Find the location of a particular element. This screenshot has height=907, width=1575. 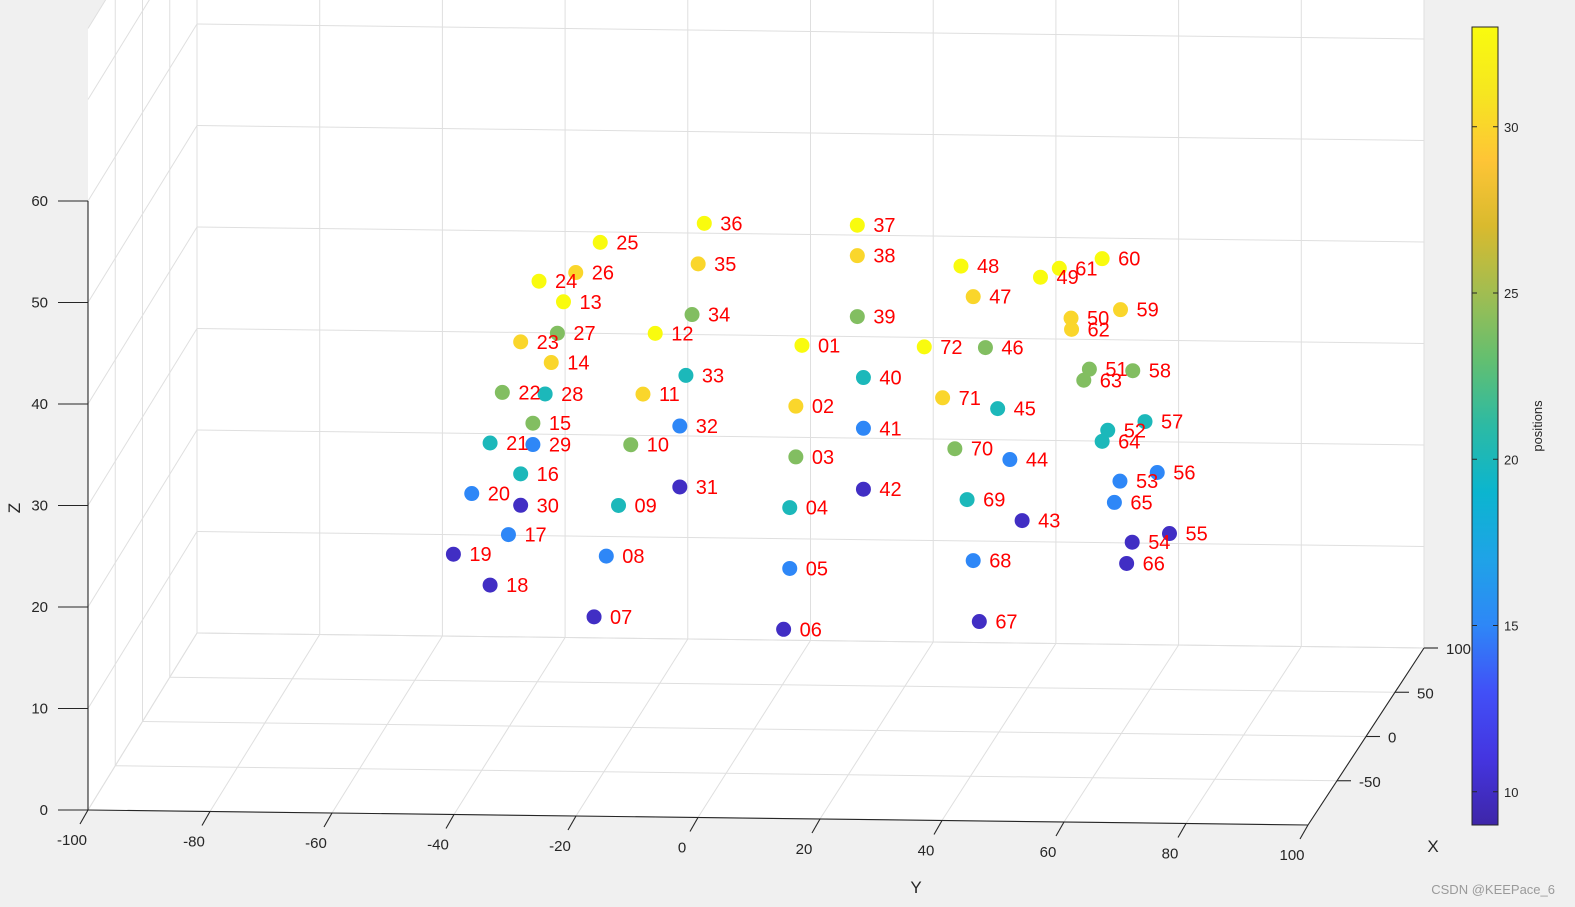

data-point-label-22: 22 is located at coordinates (529, 393).